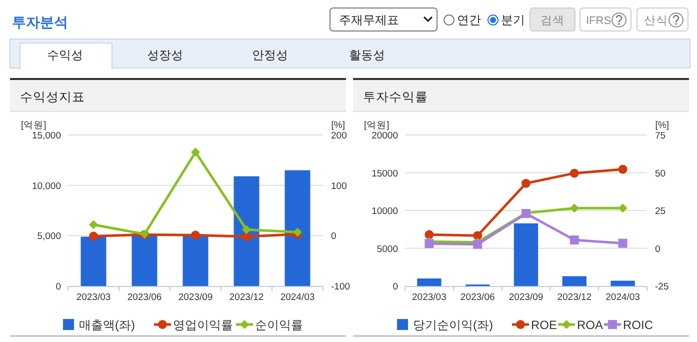 Image resolution: width=697 pixels, height=342 pixels. What do you see at coordinates (40, 22) in the screenshot?
I see `text: 투자분석` at bounding box center [40, 22].